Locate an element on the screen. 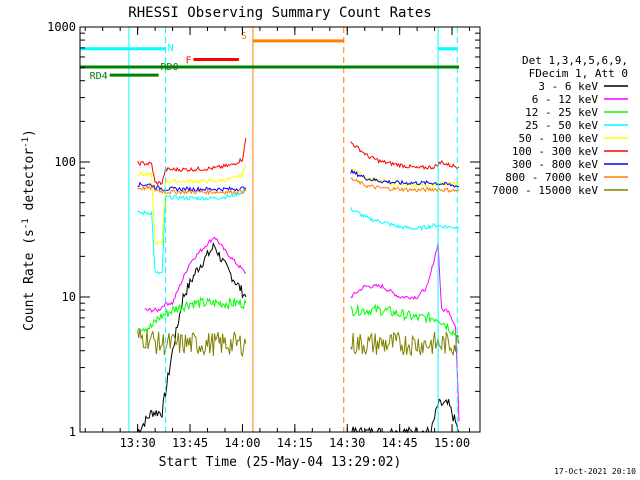  x-tick-label-6: 15:00 is located at coordinates (452, 443).